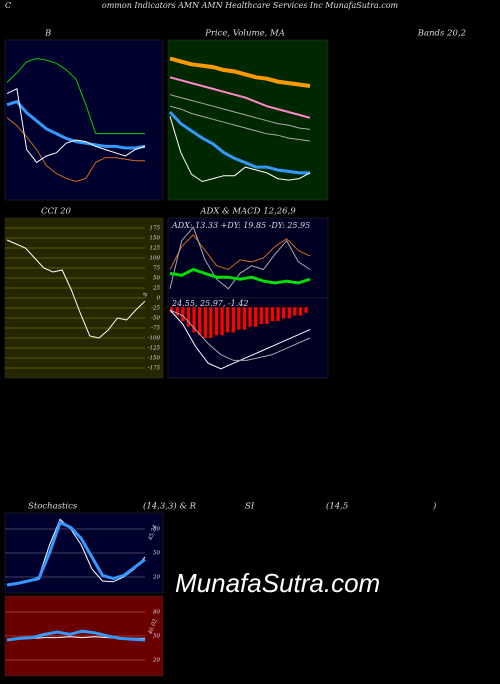 This screenshot has width=500, height=684. Describe the element at coordinates (8, 5) in the screenshot. I see `header-c: C` at that location.